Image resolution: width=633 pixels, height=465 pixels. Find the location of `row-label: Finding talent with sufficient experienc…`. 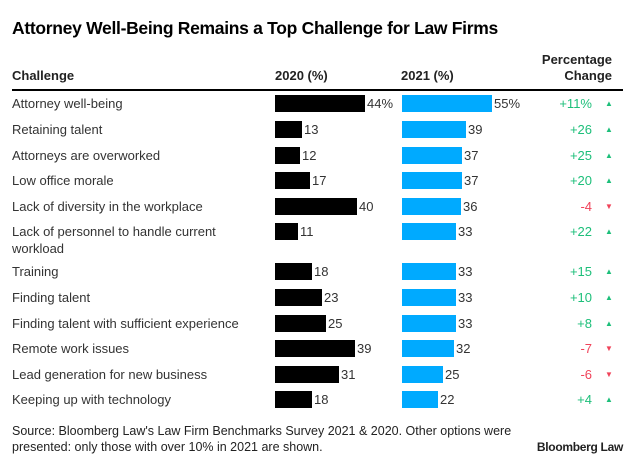

row-label: Finding talent with sufficient experienc… is located at coordinates (125, 323).